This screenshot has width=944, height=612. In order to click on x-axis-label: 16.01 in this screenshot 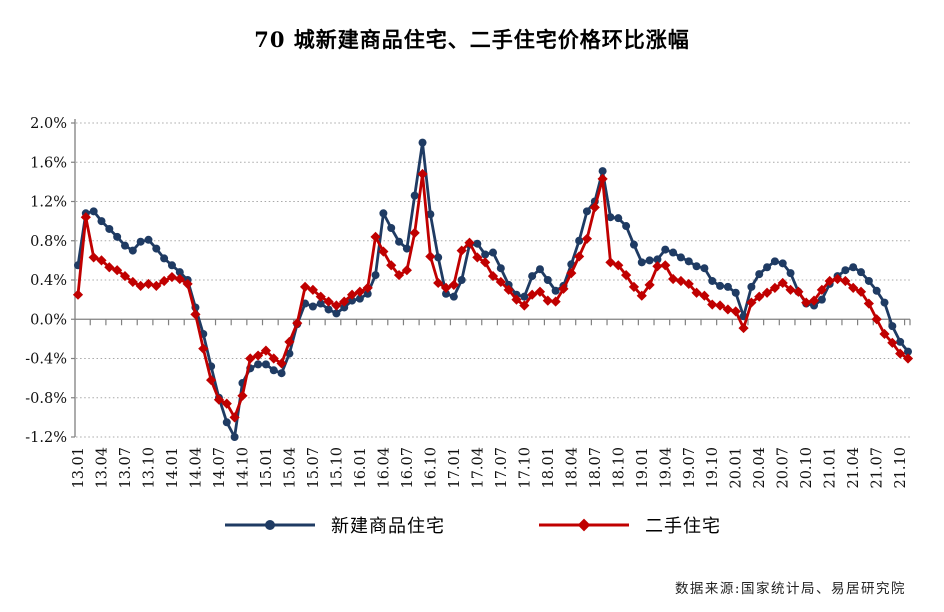, I will do `click(361, 468)`.